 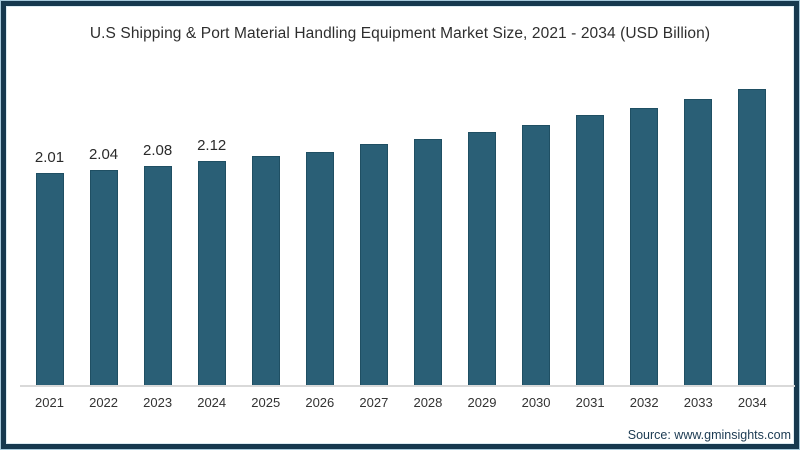 I want to click on x-tick-label: 2026, so click(x=320, y=402).